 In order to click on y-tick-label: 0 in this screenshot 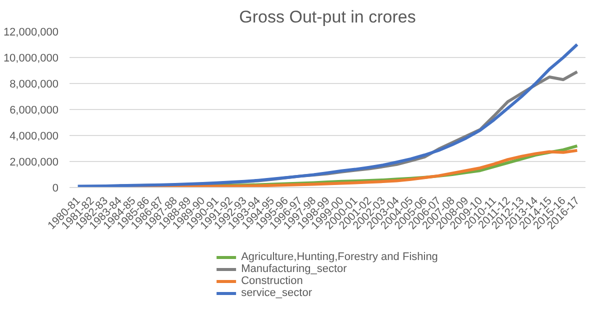, I will do `click(55, 188)`.